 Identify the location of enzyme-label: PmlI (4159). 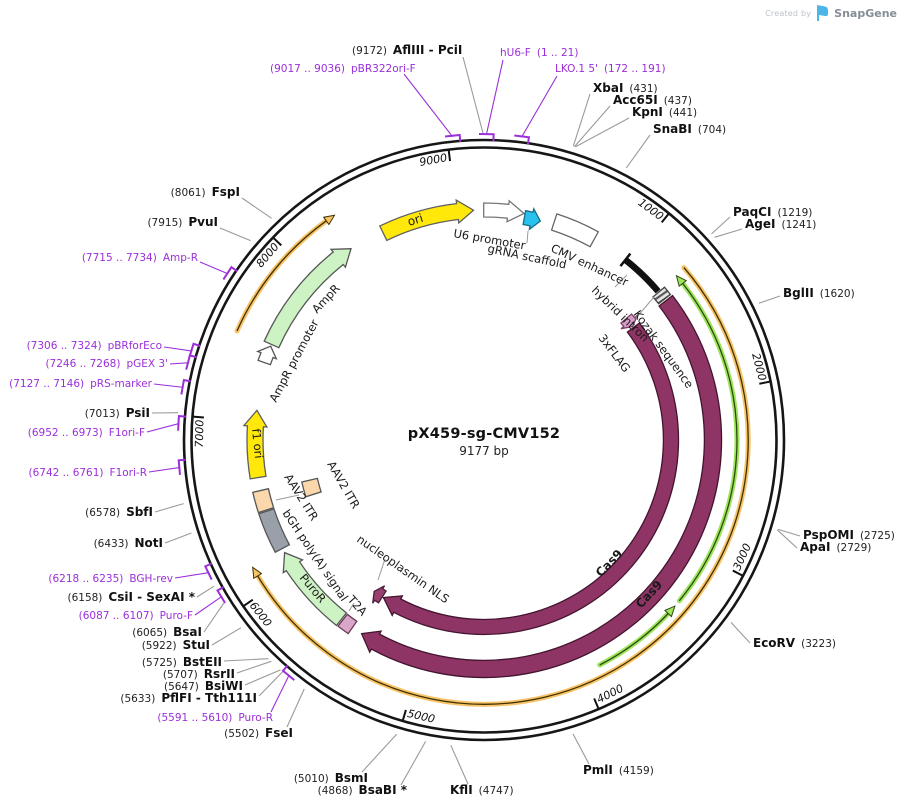
(618, 770).